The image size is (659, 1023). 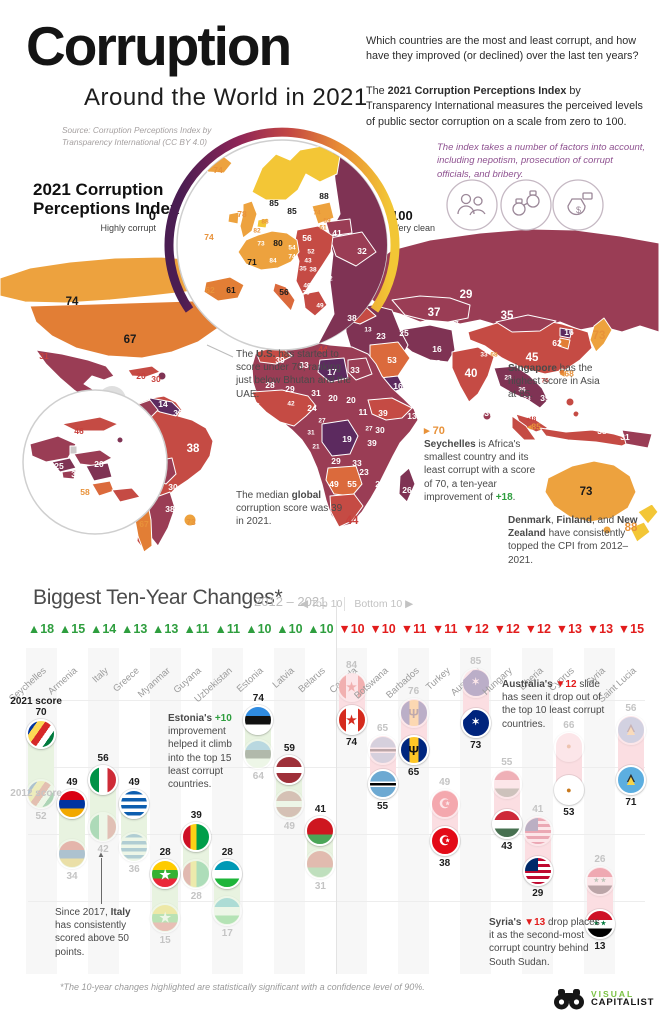 I want to click on map-score-label: 73, so click(x=261, y=244).